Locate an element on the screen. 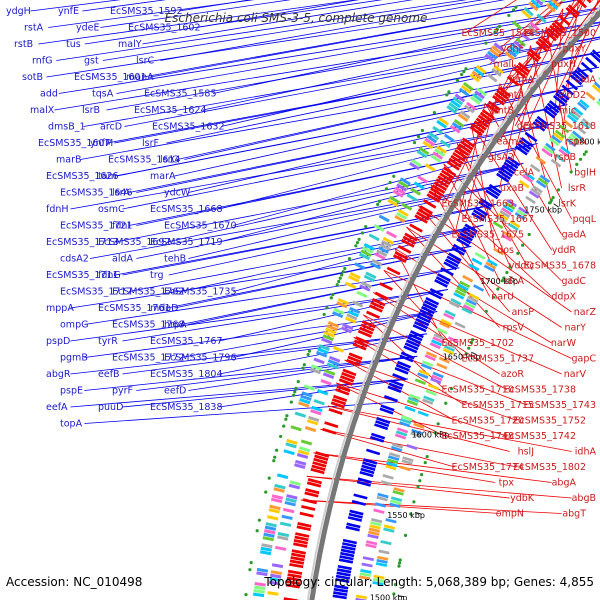 This screenshot has width=600, height=600. kbp-tick-label: 1550 kbp is located at coordinates (406, 515).